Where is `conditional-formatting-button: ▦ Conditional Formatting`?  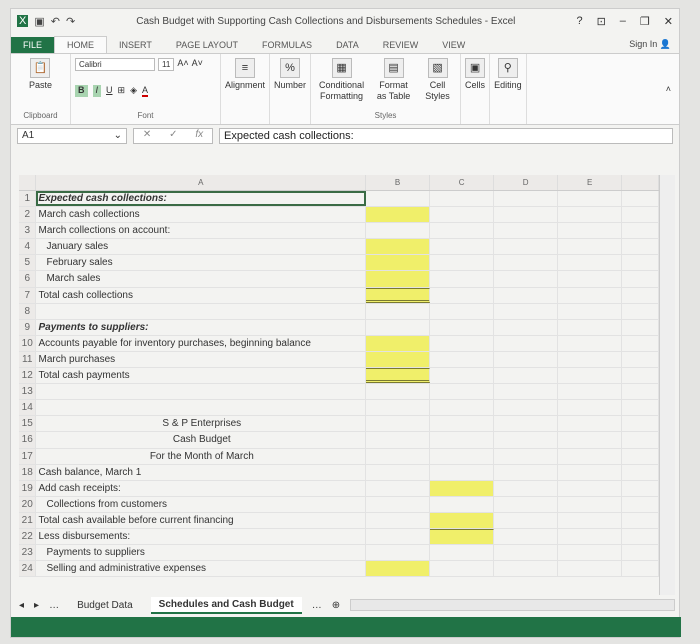 conditional-formatting-button: ▦ Conditional Formatting is located at coordinates (342, 80).